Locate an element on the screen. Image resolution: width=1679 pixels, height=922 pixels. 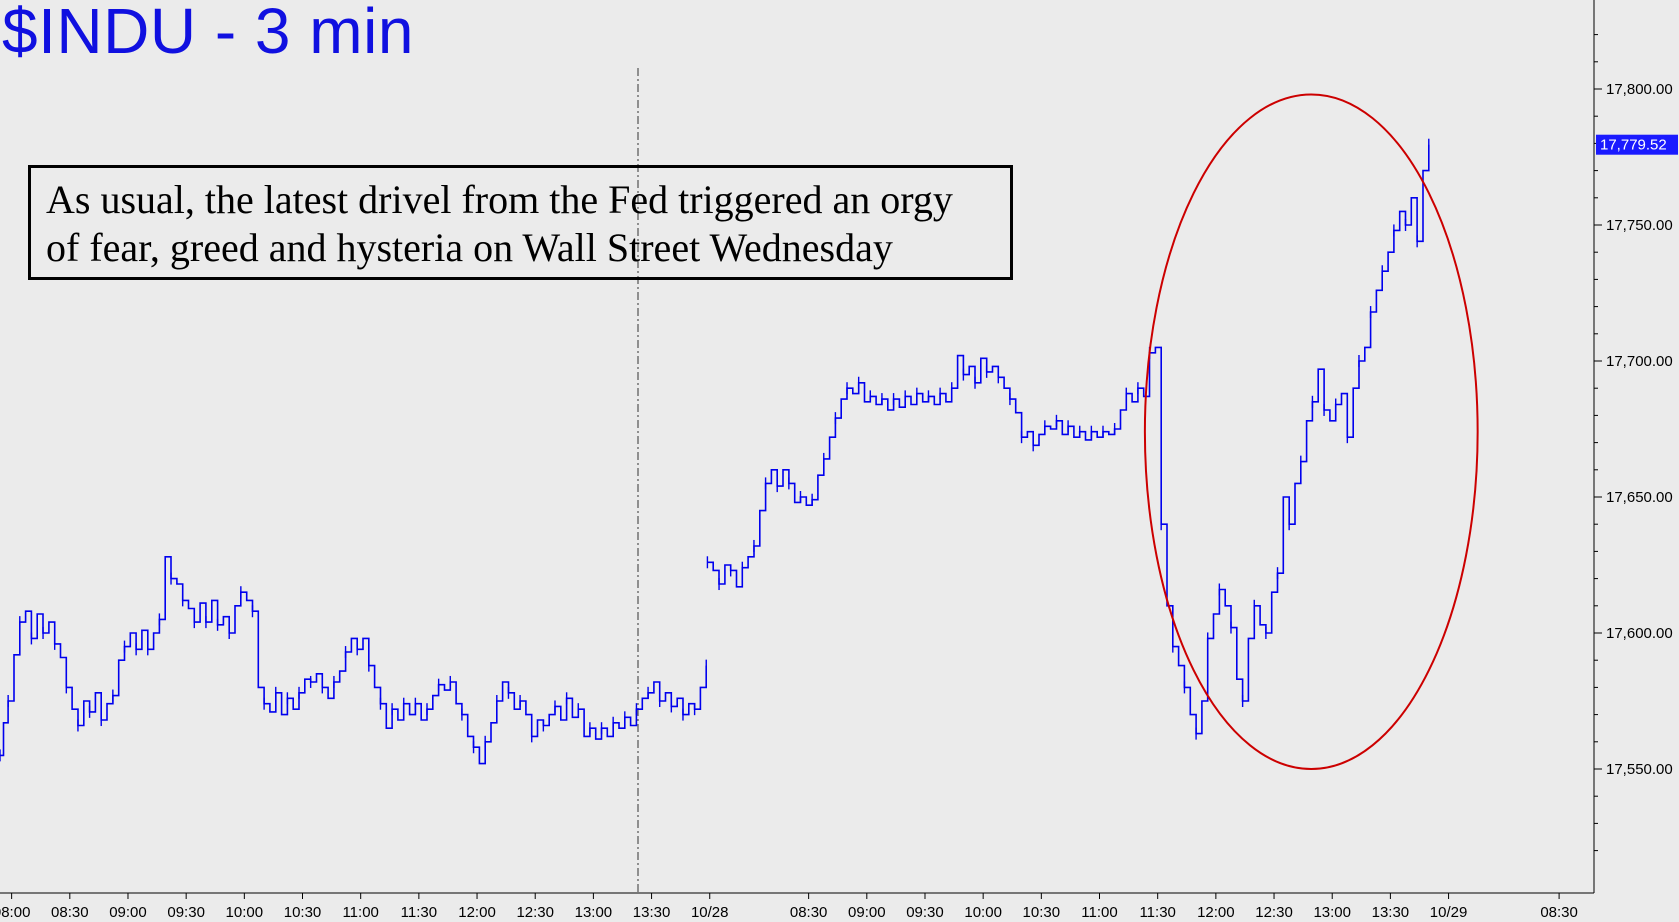
last-price-badge is located at coordinates (1637, 144).